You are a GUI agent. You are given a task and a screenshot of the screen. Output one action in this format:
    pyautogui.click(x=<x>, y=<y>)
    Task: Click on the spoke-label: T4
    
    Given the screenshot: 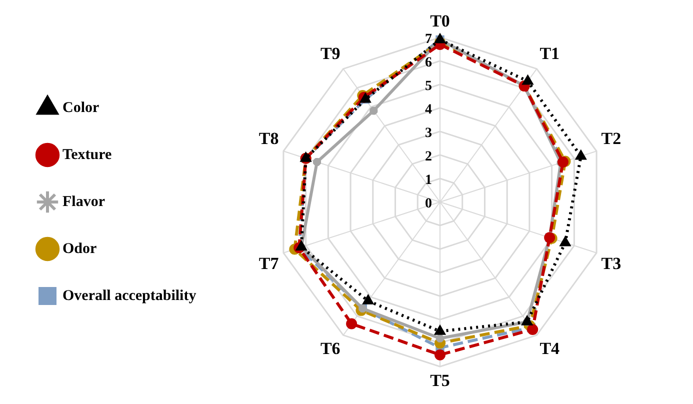 What is the action you would take?
    pyautogui.click(x=550, y=348)
    